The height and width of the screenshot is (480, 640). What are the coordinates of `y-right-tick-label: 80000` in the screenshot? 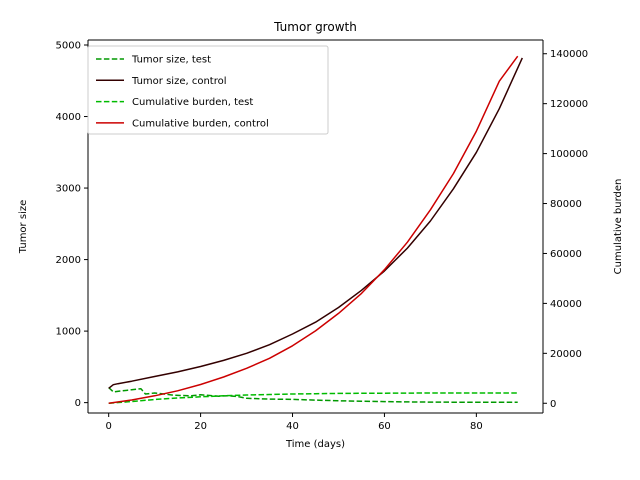 It's located at (566, 204).